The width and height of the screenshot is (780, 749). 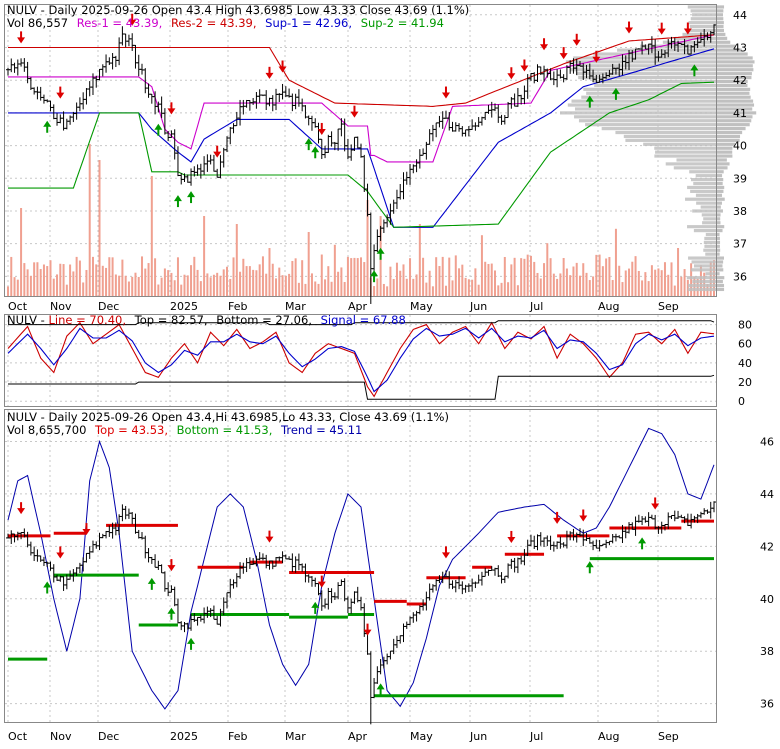 I want to click on trend-x-tick-label: Nov, so click(x=61, y=736).